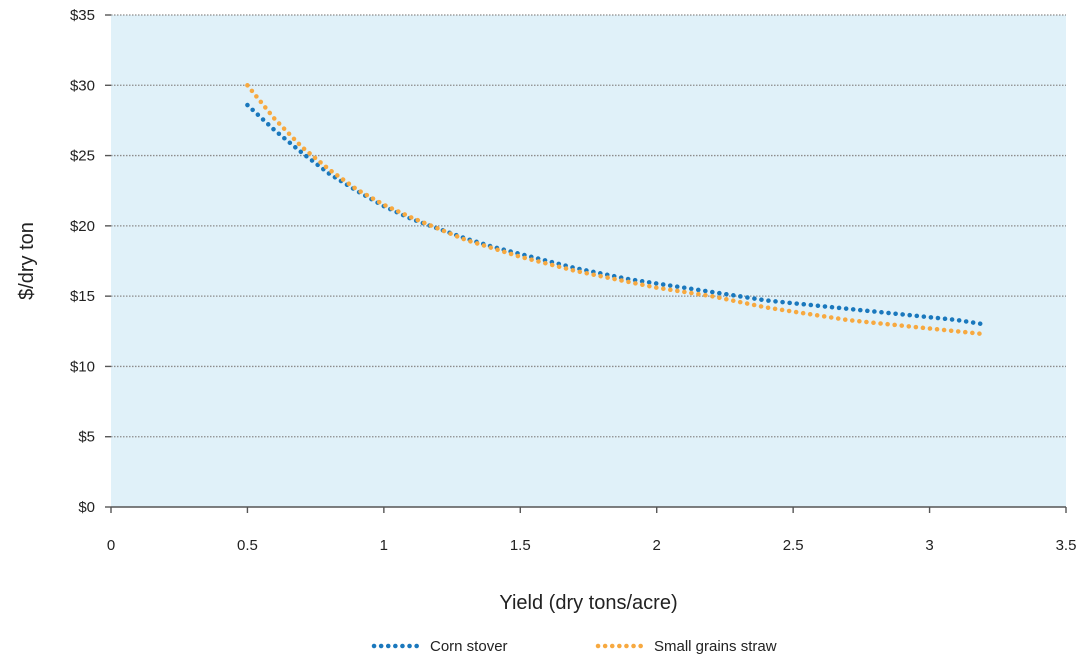 The height and width of the screenshot is (664, 1084). What do you see at coordinates (574, 646) in the screenshot?
I see `legend: Corn stover Small grains straw` at bounding box center [574, 646].